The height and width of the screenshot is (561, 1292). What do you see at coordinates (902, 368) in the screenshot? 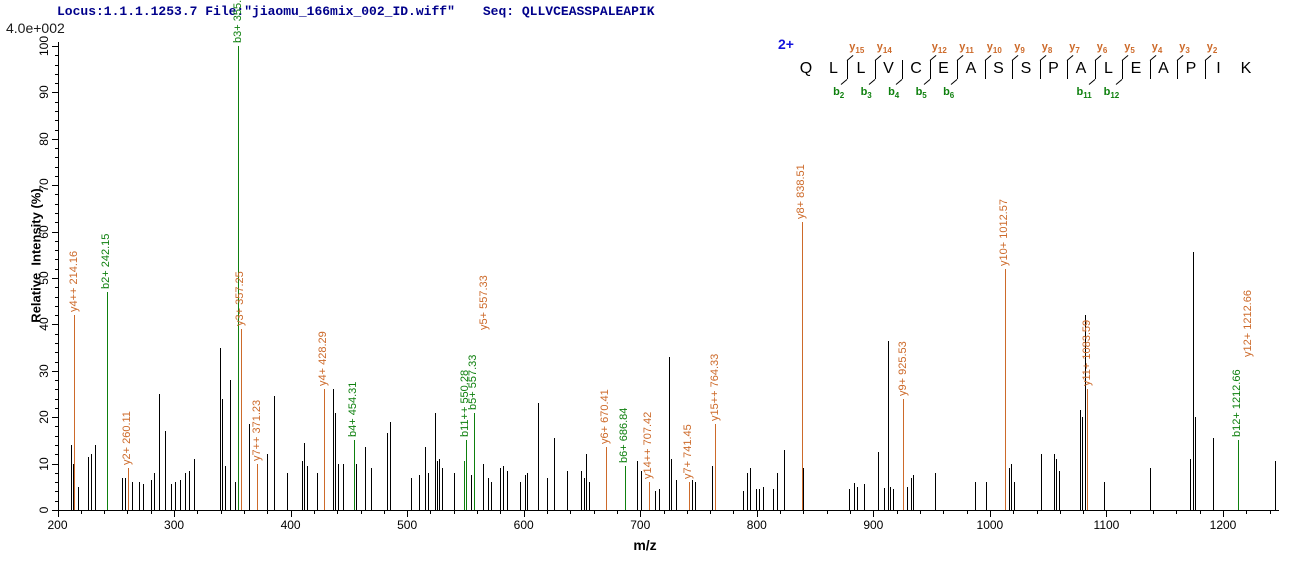
I see `peak-label: y9+ 925.53` at bounding box center [902, 368].